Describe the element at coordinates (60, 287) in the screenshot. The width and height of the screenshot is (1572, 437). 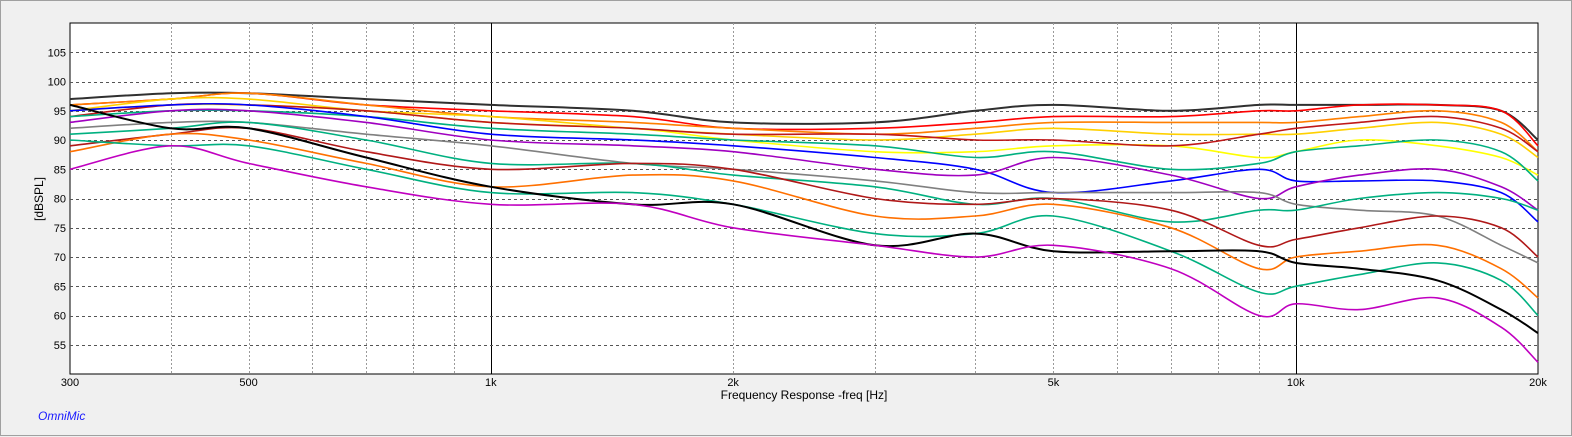
I see `y-tick-label: 65` at that location.